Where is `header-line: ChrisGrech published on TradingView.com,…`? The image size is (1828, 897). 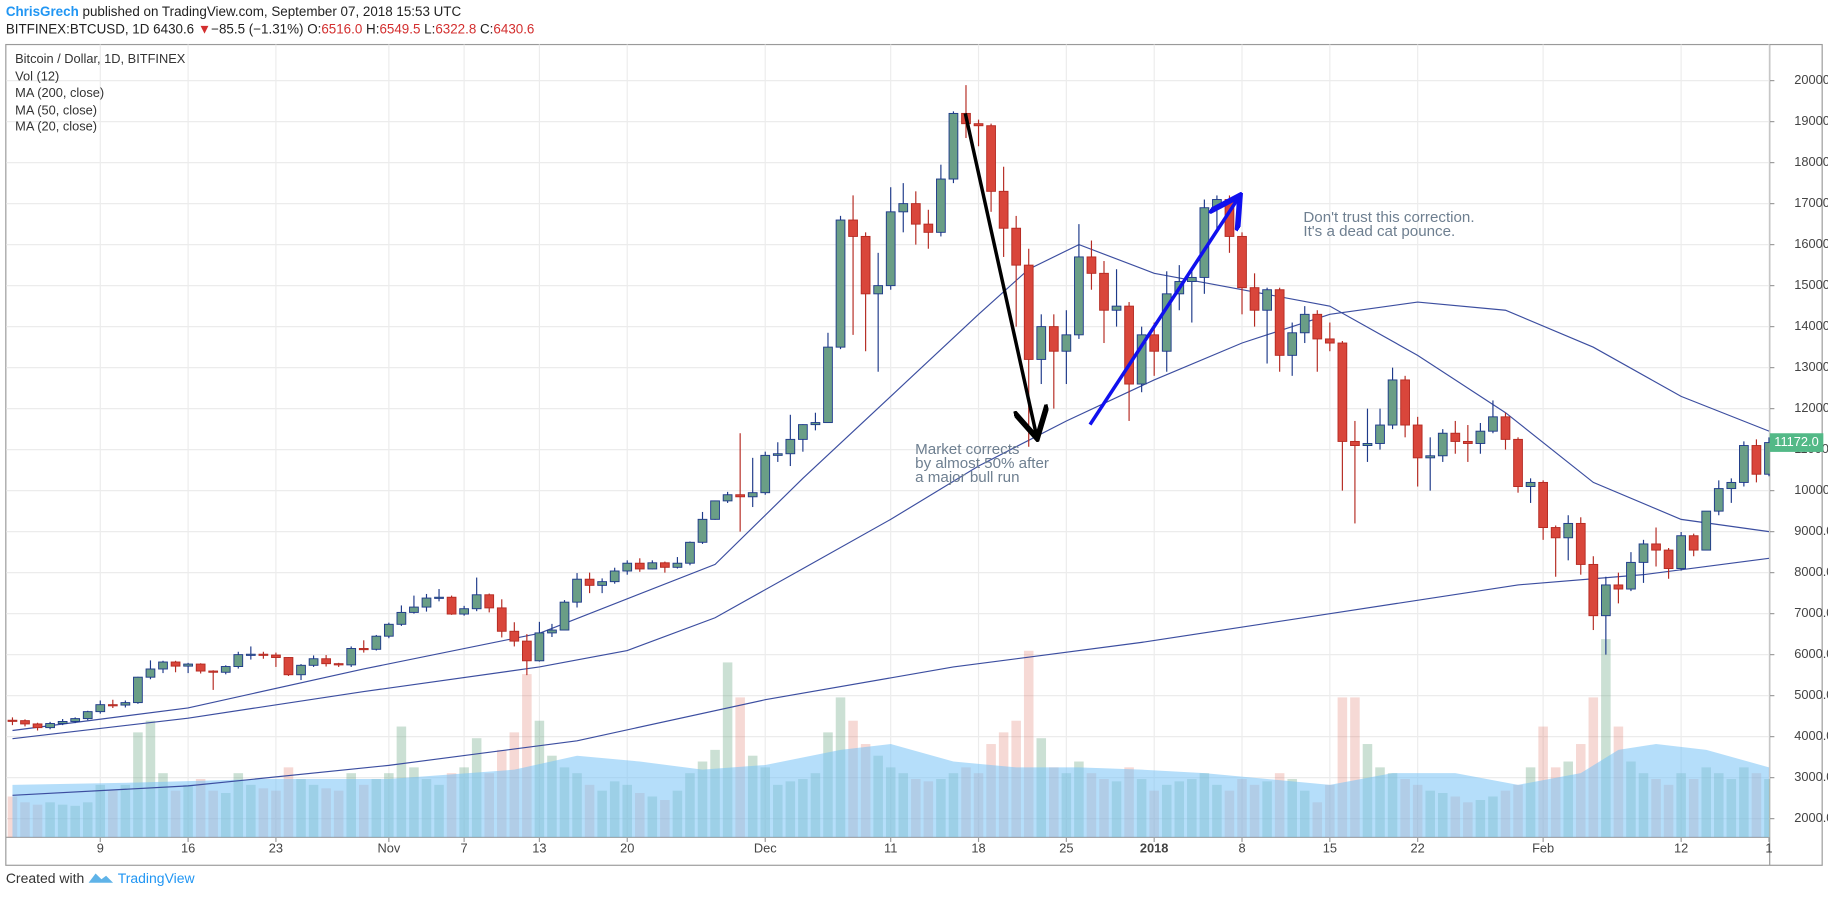
header-line: ChrisGrech published on TradingView.com,… is located at coordinates (234, 10).